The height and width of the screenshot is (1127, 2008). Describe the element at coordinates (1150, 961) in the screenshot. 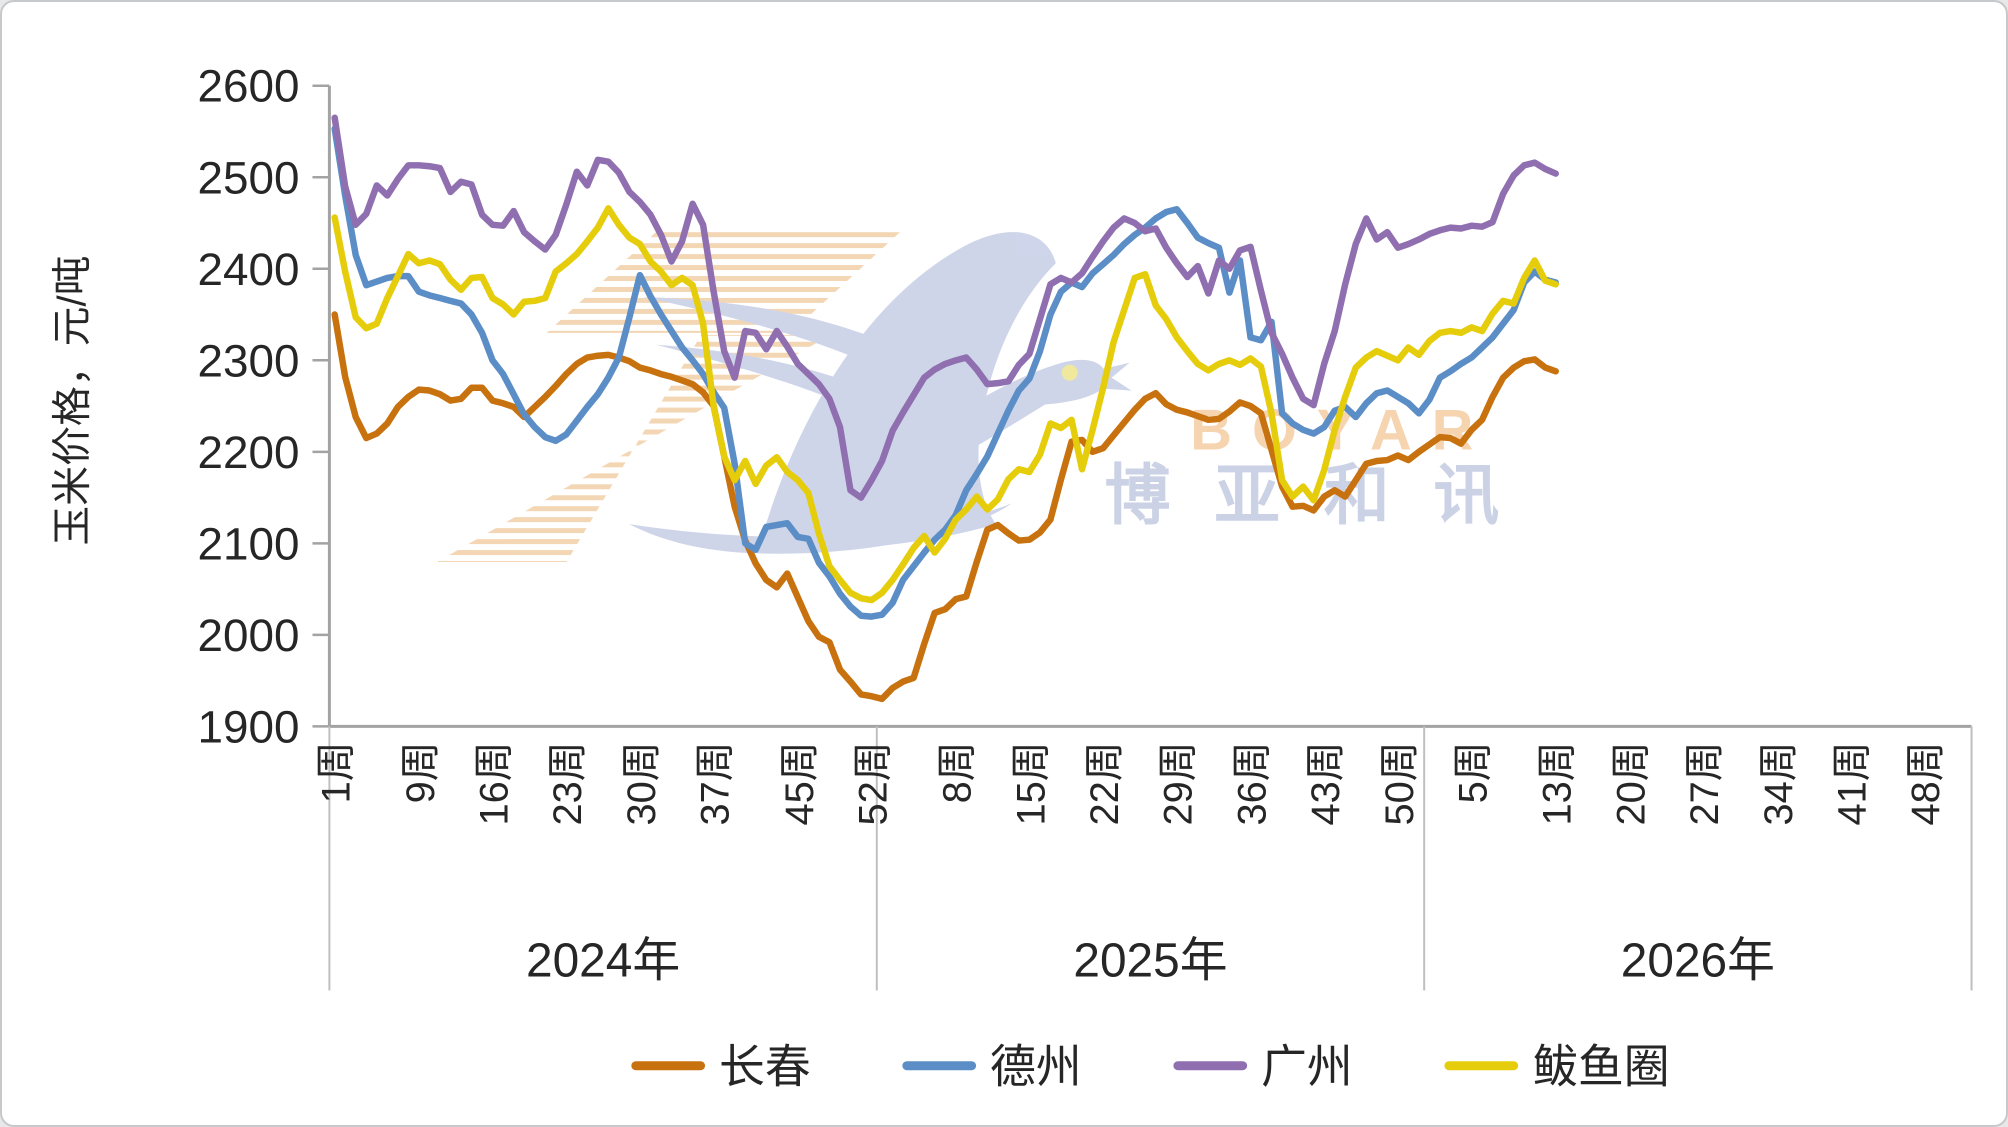

I see `year-label-2025: 2025年` at that location.